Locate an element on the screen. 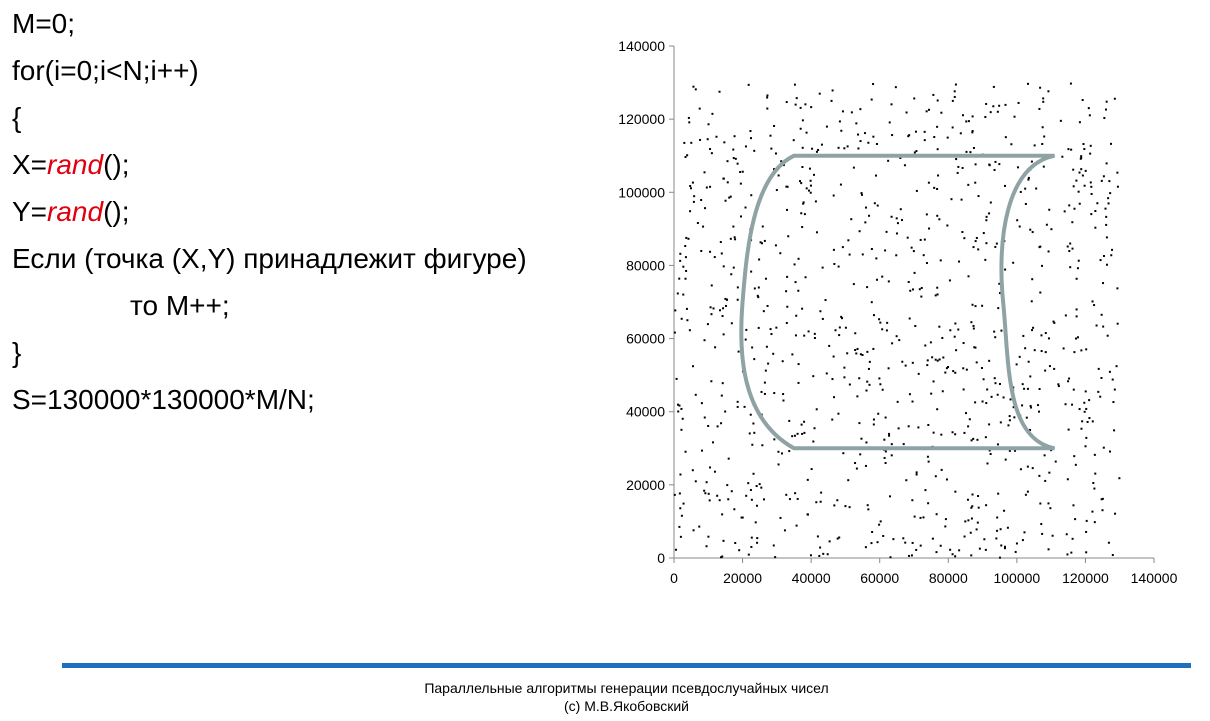 The image size is (1210, 721). y-tick-label: 20000 is located at coordinates (645, 485).